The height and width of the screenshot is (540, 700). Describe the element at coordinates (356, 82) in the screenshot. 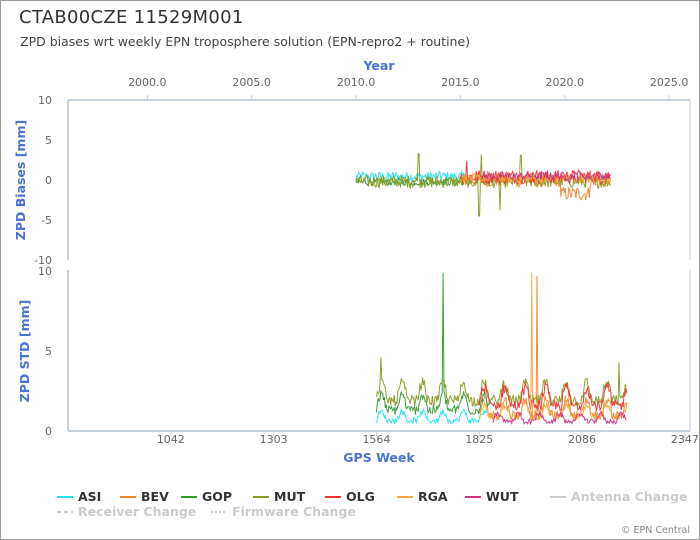

I see `x-tick-label: 2010.0` at that location.